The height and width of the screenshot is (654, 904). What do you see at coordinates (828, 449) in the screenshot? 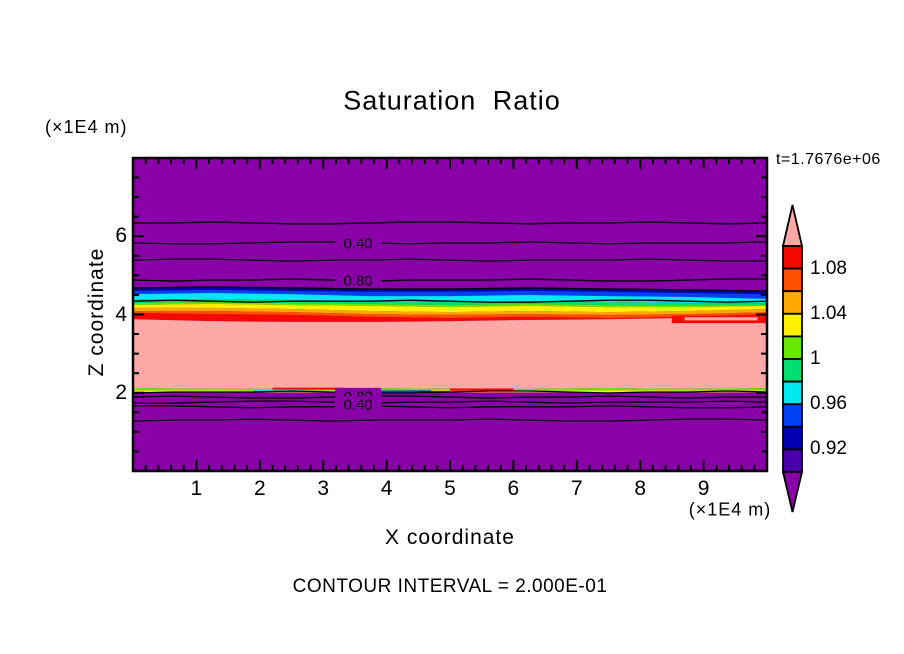
I see `colorbar-label-0.92: 0.92` at bounding box center [828, 449].